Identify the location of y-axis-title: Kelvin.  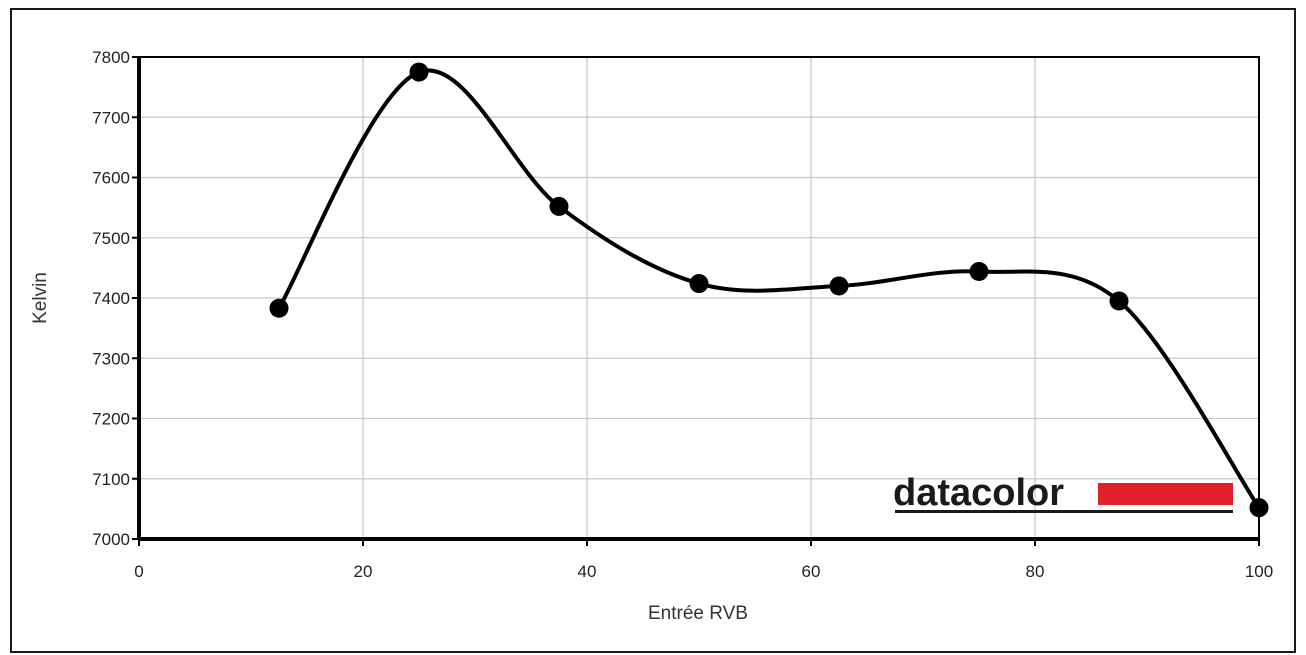
(40, 298).